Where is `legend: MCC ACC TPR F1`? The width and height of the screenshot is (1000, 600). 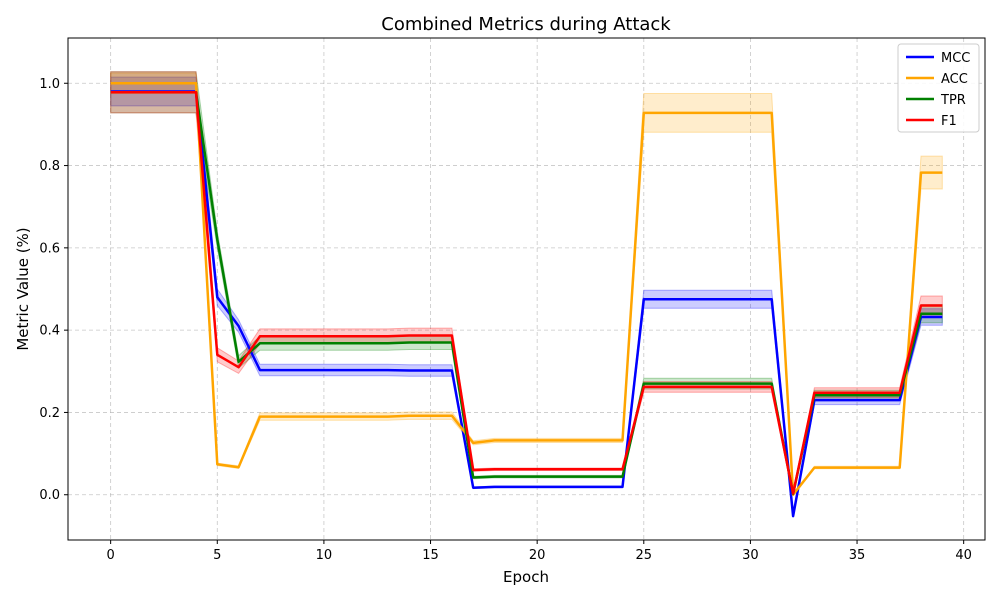 legend: MCC ACC TPR F1 is located at coordinates (938, 88).